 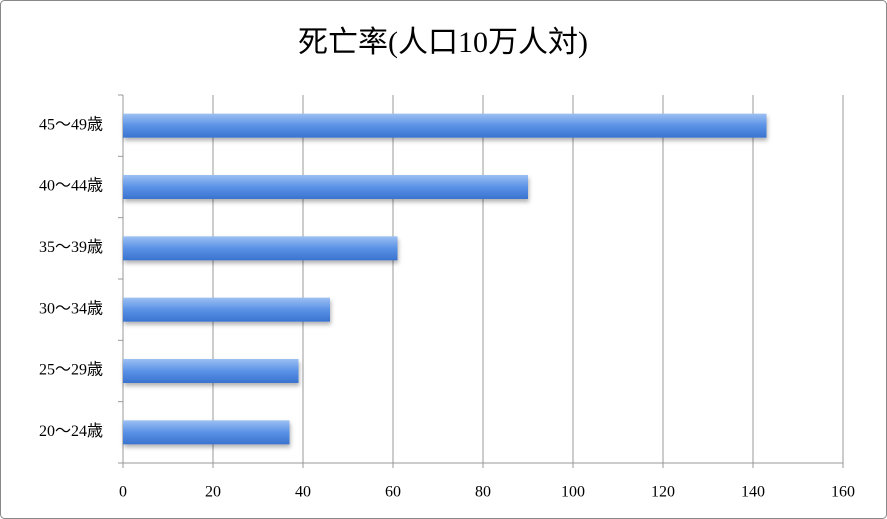 What do you see at coordinates (443, 42) in the screenshot?
I see `chart-title: 死亡率(人口10万人対)` at bounding box center [443, 42].